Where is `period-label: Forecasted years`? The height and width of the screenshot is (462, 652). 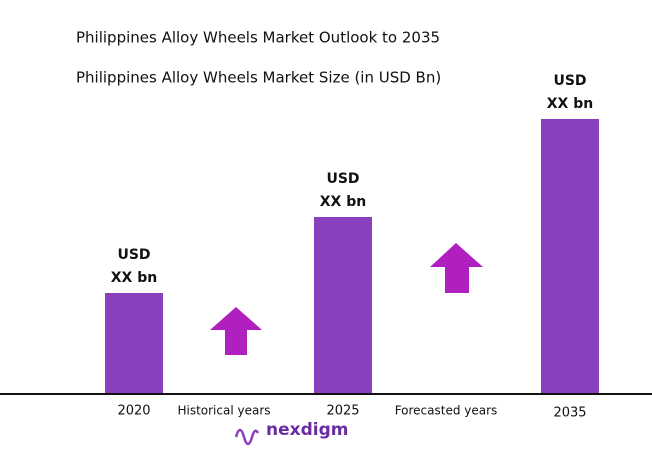 period-label: Forecasted years is located at coordinates (446, 411).